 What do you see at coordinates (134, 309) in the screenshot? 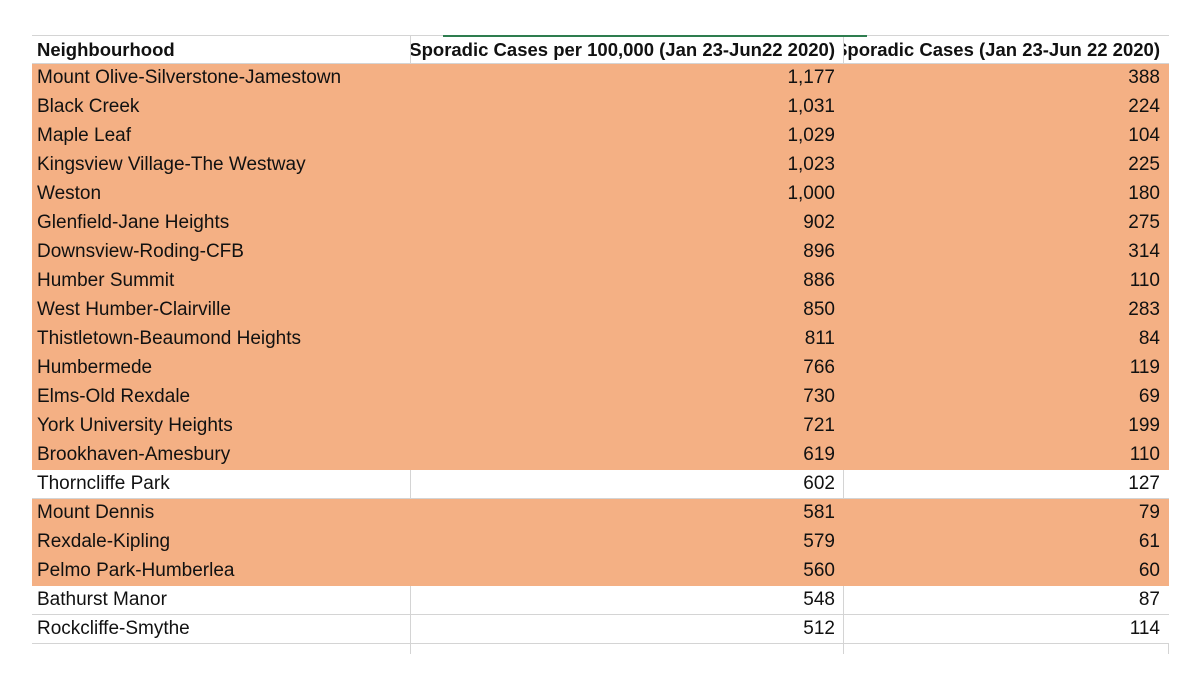
I see `cell-neighbourhood: West Humber-Clairville` at bounding box center [134, 309].